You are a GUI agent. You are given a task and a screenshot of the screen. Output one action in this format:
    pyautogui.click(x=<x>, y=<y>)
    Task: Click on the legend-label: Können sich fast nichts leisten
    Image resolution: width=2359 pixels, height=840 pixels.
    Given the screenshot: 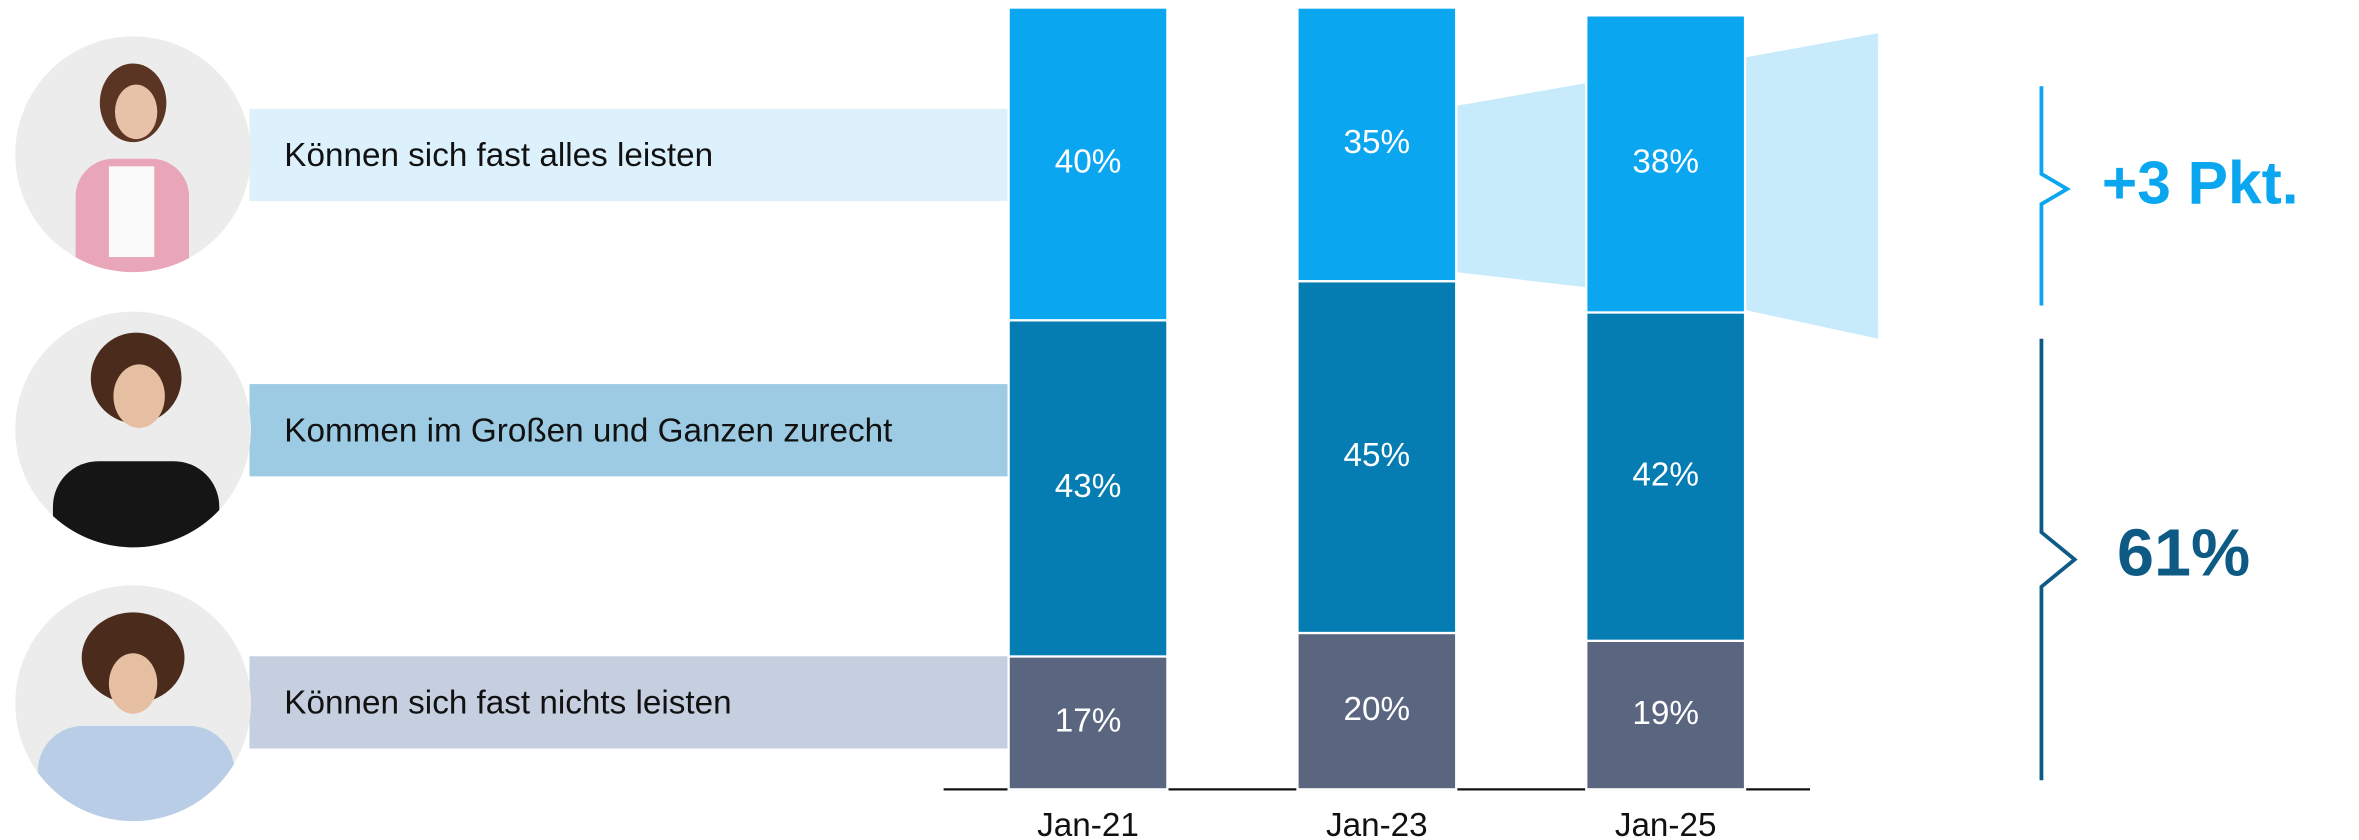 What is the action you would take?
    pyautogui.click(x=507, y=702)
    